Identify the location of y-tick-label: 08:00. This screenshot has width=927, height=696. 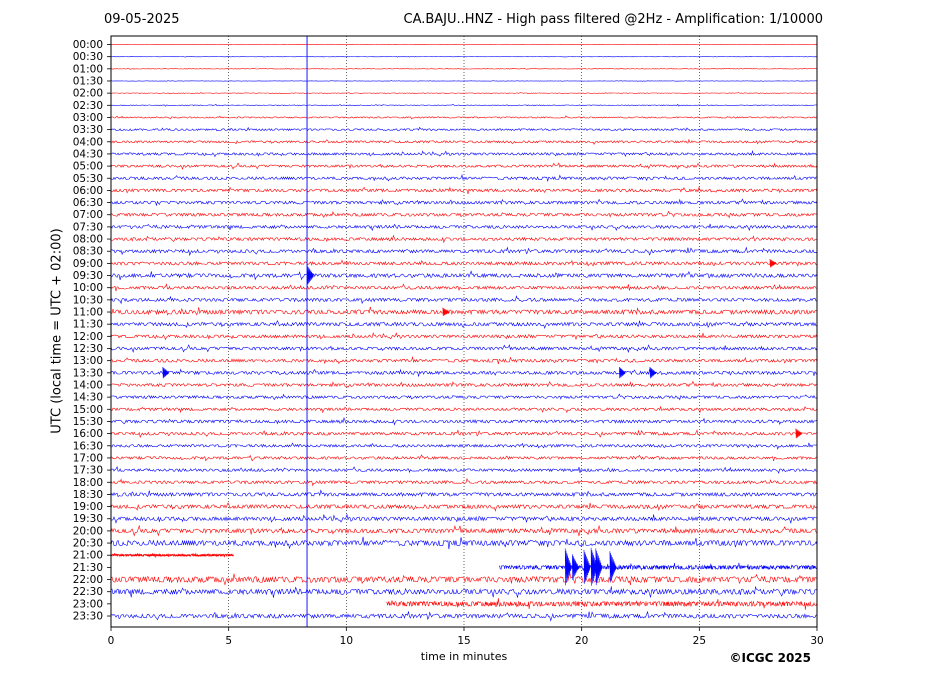
(88, 240).